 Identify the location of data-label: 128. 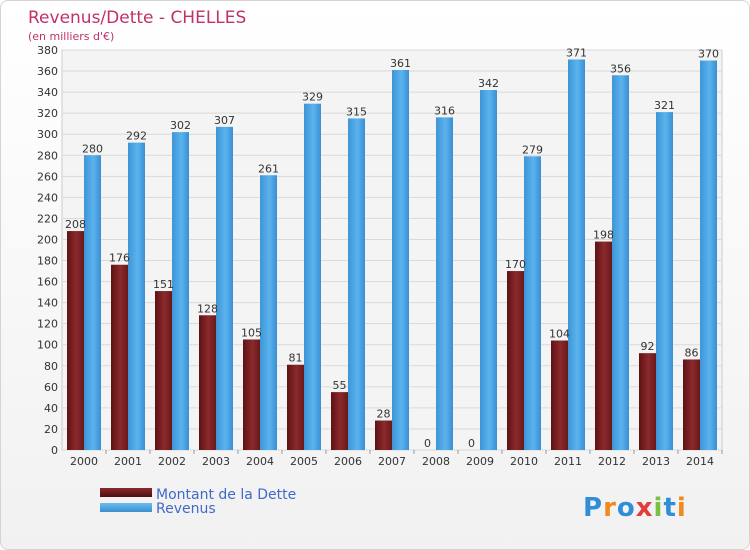
(207, 308).